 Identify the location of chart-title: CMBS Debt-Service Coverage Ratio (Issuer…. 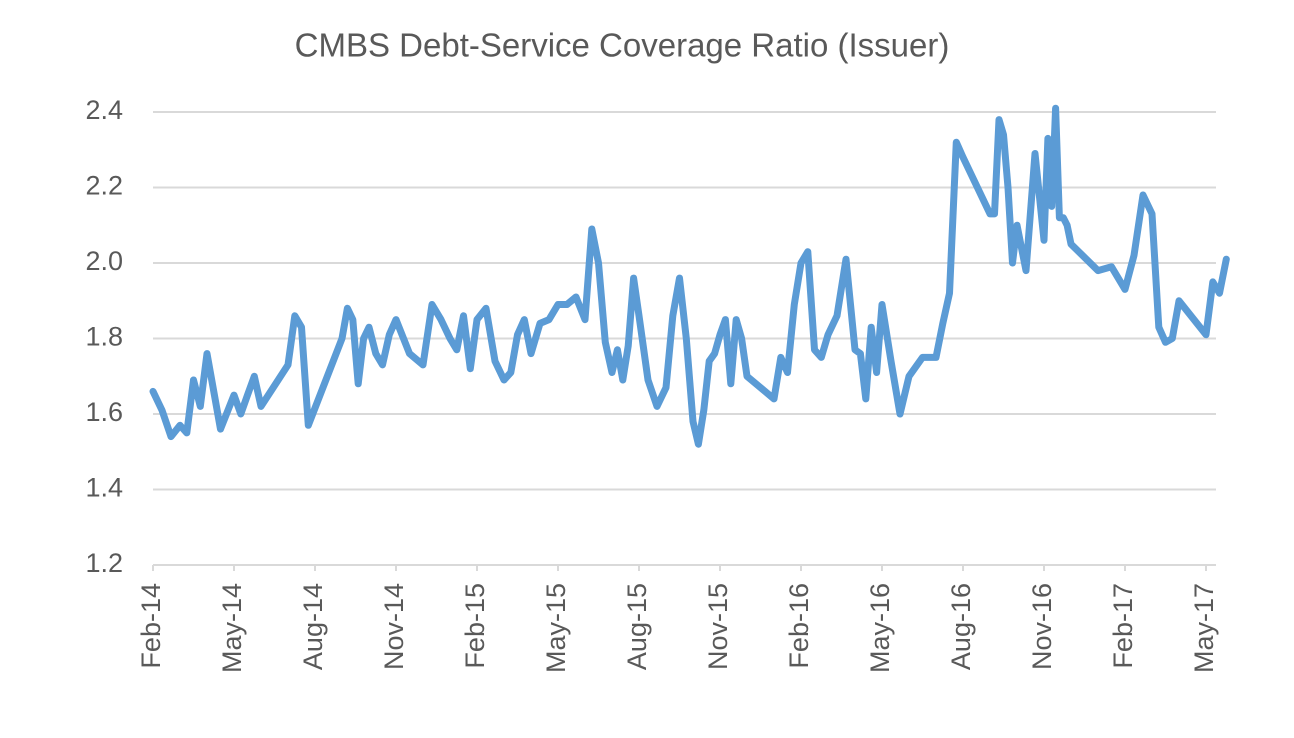
(622, 45).